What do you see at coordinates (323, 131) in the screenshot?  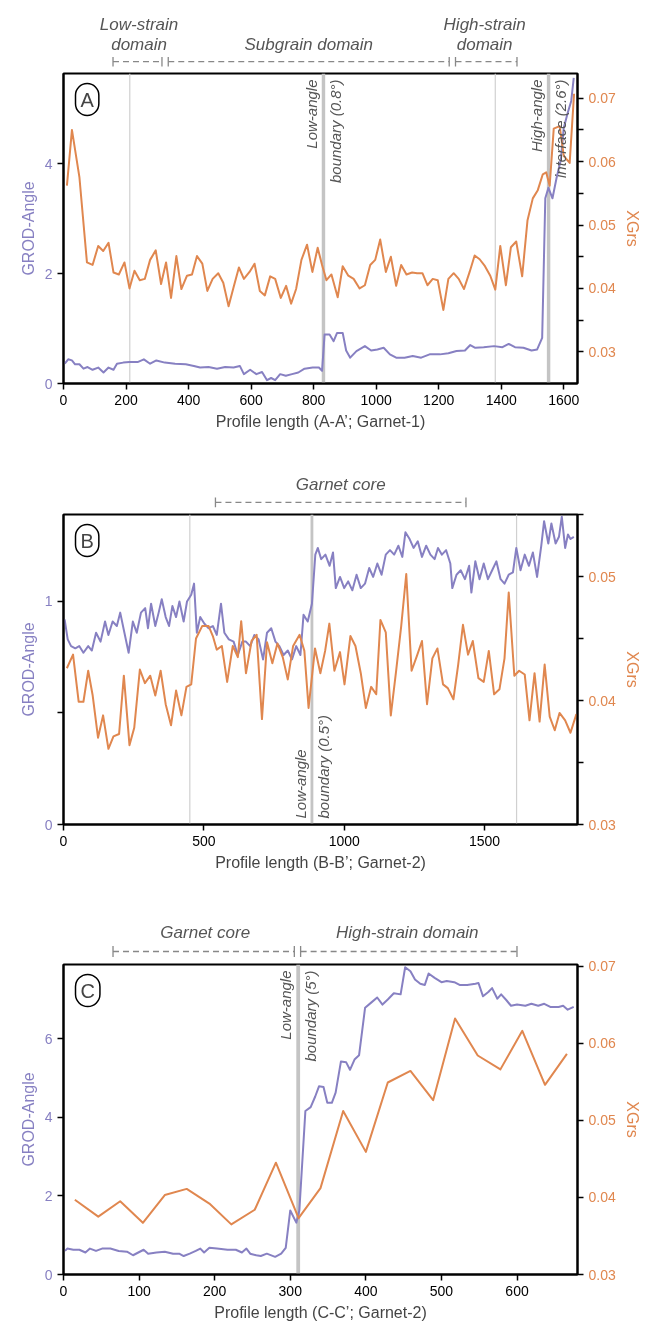 I see `band-label: Low-angle boundary (0.8°)` at bounding box center [323, 131].